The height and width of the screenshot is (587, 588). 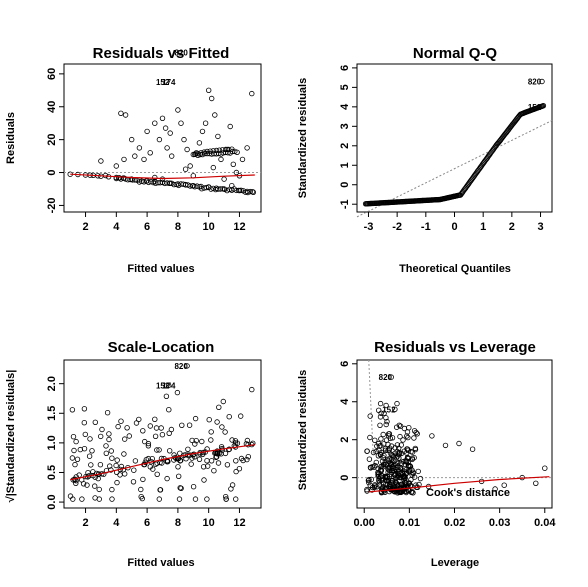 What do you see at coordinates (345, 165) in the screenshot?
I see `y-tick-label: 1` at bounding box center [345, 165].